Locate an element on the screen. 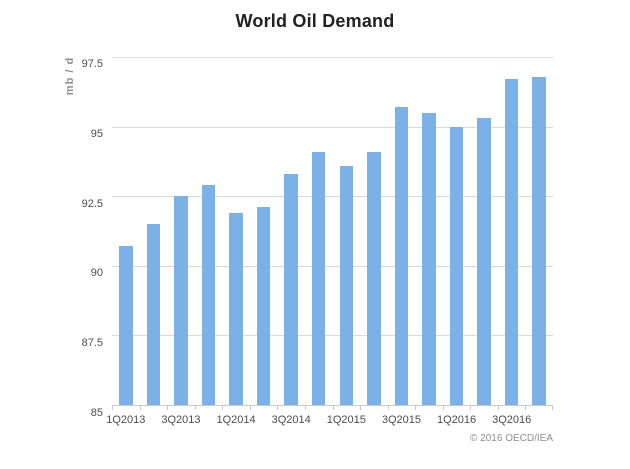 Image resolution: width=630 pixels, height=469 pixels. bar-2Q2015 is located at coordinates (374, 278).